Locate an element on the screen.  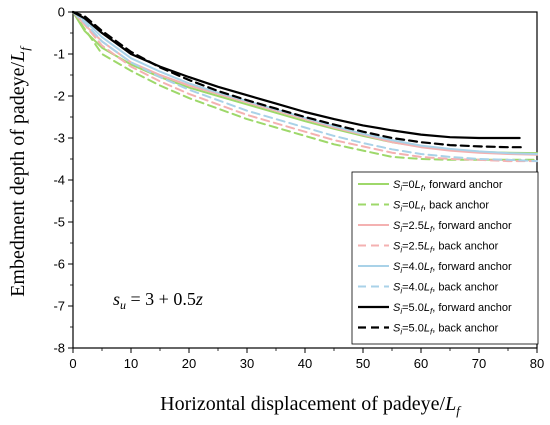
y-tick-label: -8 is located at coordinates (59, 348).